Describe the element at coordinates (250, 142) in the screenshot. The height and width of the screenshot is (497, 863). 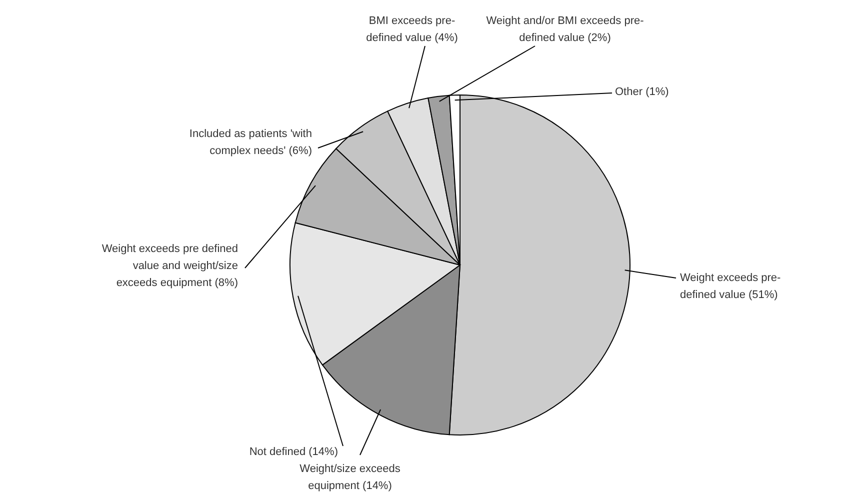
I see `slice-label: Included as patients 'with complex needs' (6%)` at that location.